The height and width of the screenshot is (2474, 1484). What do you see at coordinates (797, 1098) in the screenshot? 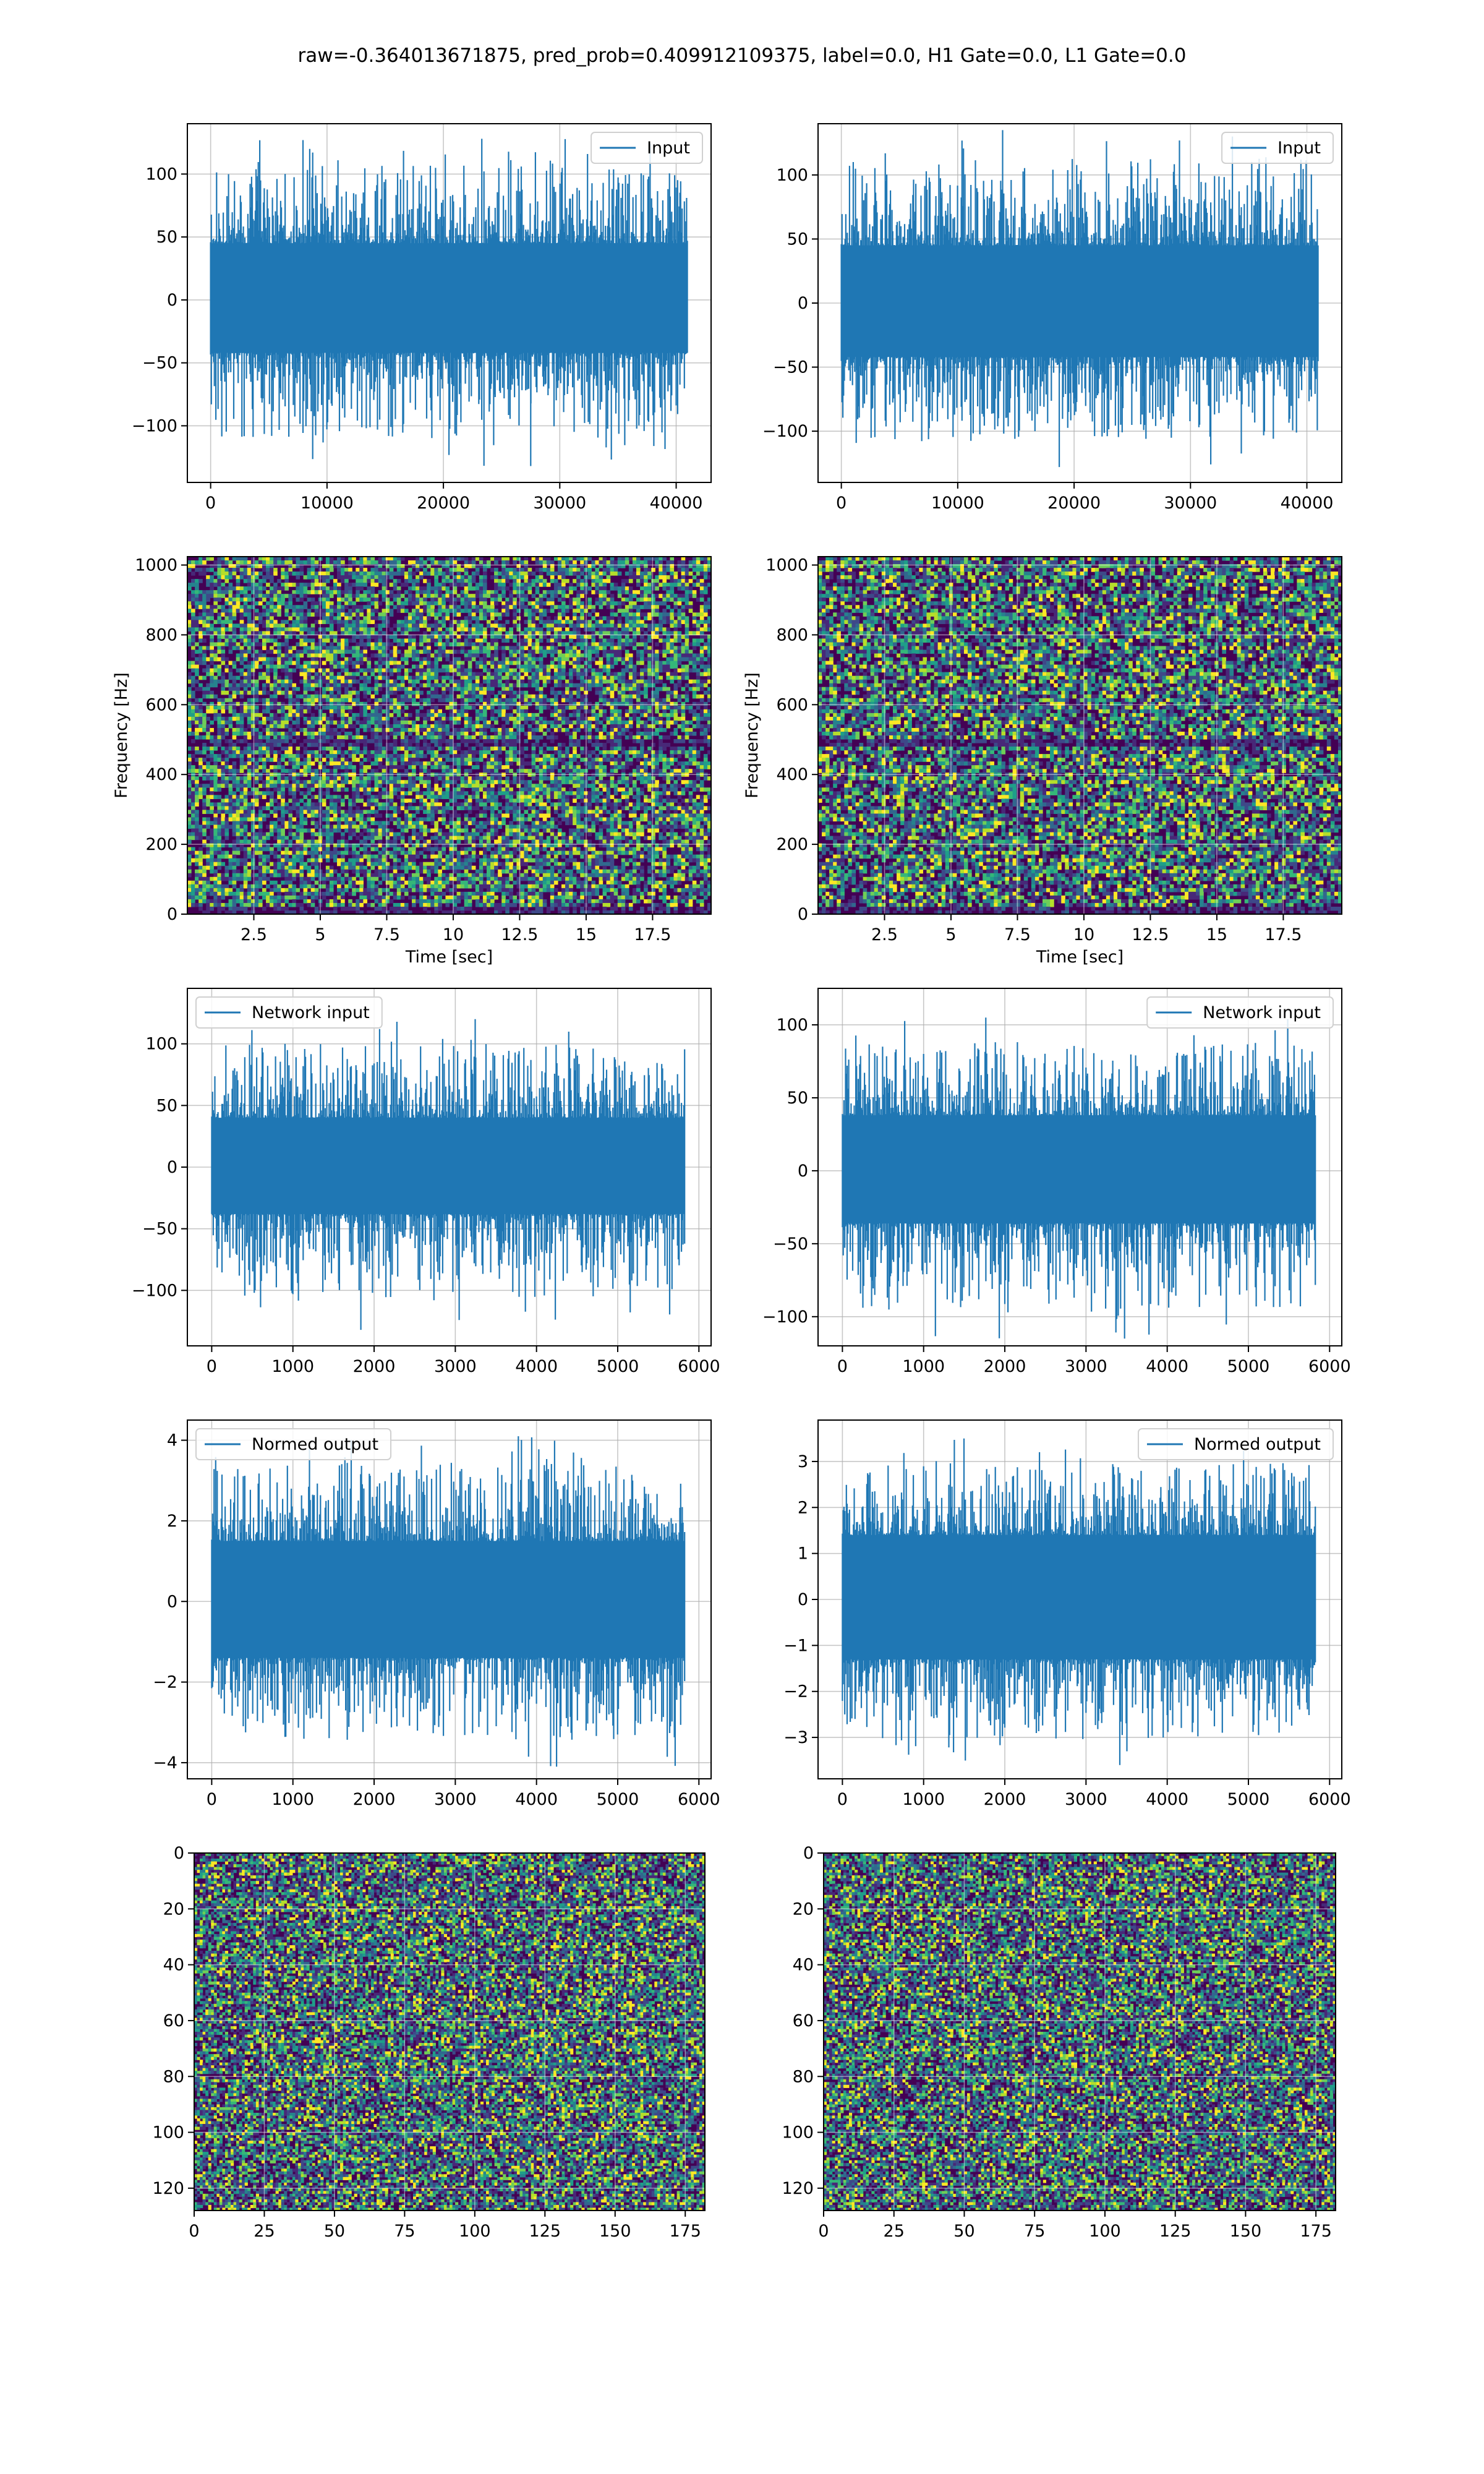
I see `network-input-right-ytick-label: 50` at bounding box center [797, 1098].